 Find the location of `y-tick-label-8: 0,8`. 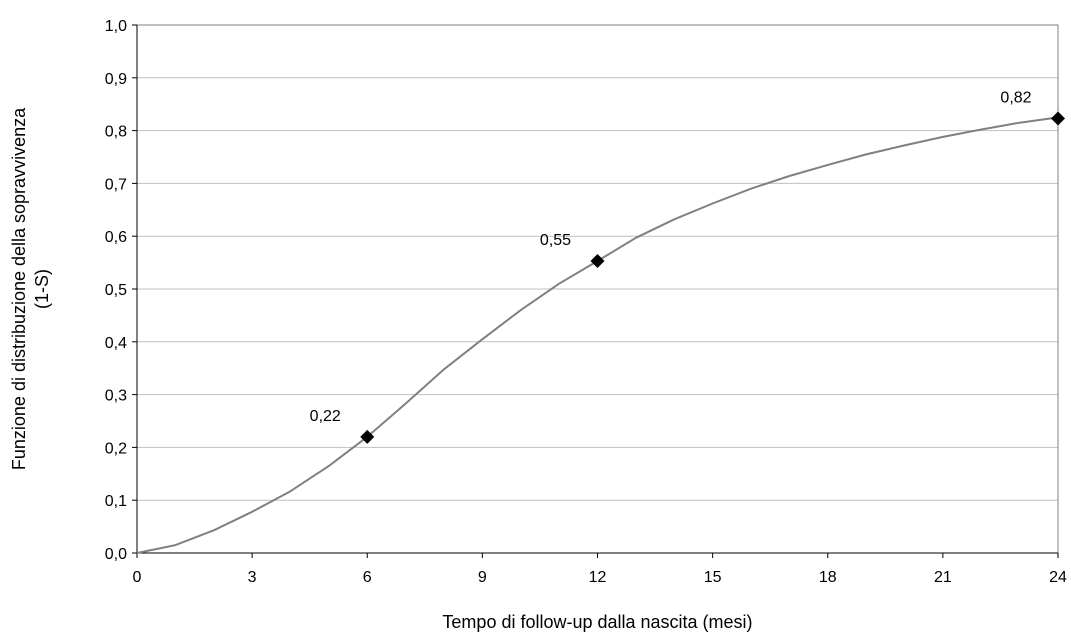

y-tick-label-8: 0,8 is located at coordinates (116, 132).